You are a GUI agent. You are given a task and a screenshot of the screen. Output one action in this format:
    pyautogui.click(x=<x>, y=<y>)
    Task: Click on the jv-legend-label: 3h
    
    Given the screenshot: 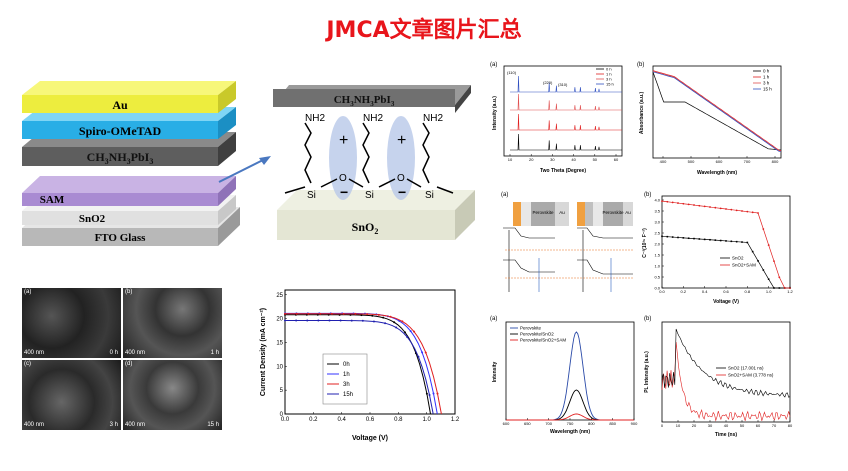 What is the action you would take?
    pyautogui.click(x=346, y=385)
    